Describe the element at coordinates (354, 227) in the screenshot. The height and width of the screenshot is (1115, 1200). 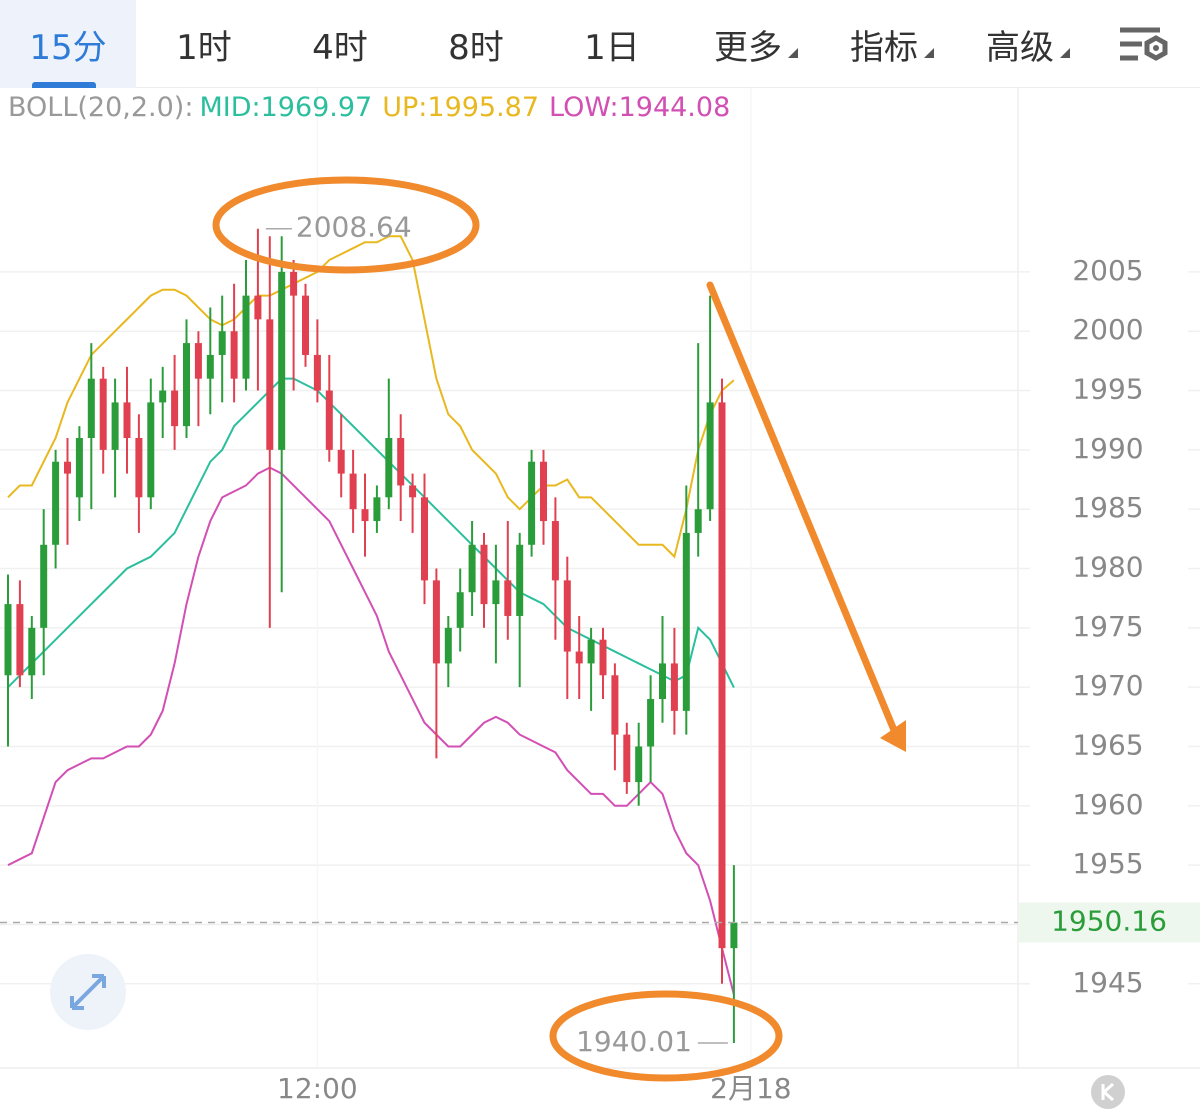
I see `max-label: 2008.64` at that location.